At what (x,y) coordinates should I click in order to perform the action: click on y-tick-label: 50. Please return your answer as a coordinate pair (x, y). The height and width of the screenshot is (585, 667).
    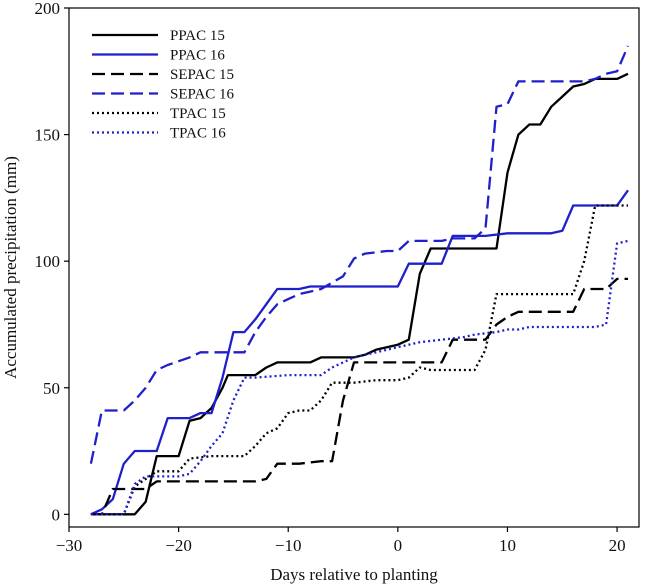
    Looking at the image, I should click on (51, 388).